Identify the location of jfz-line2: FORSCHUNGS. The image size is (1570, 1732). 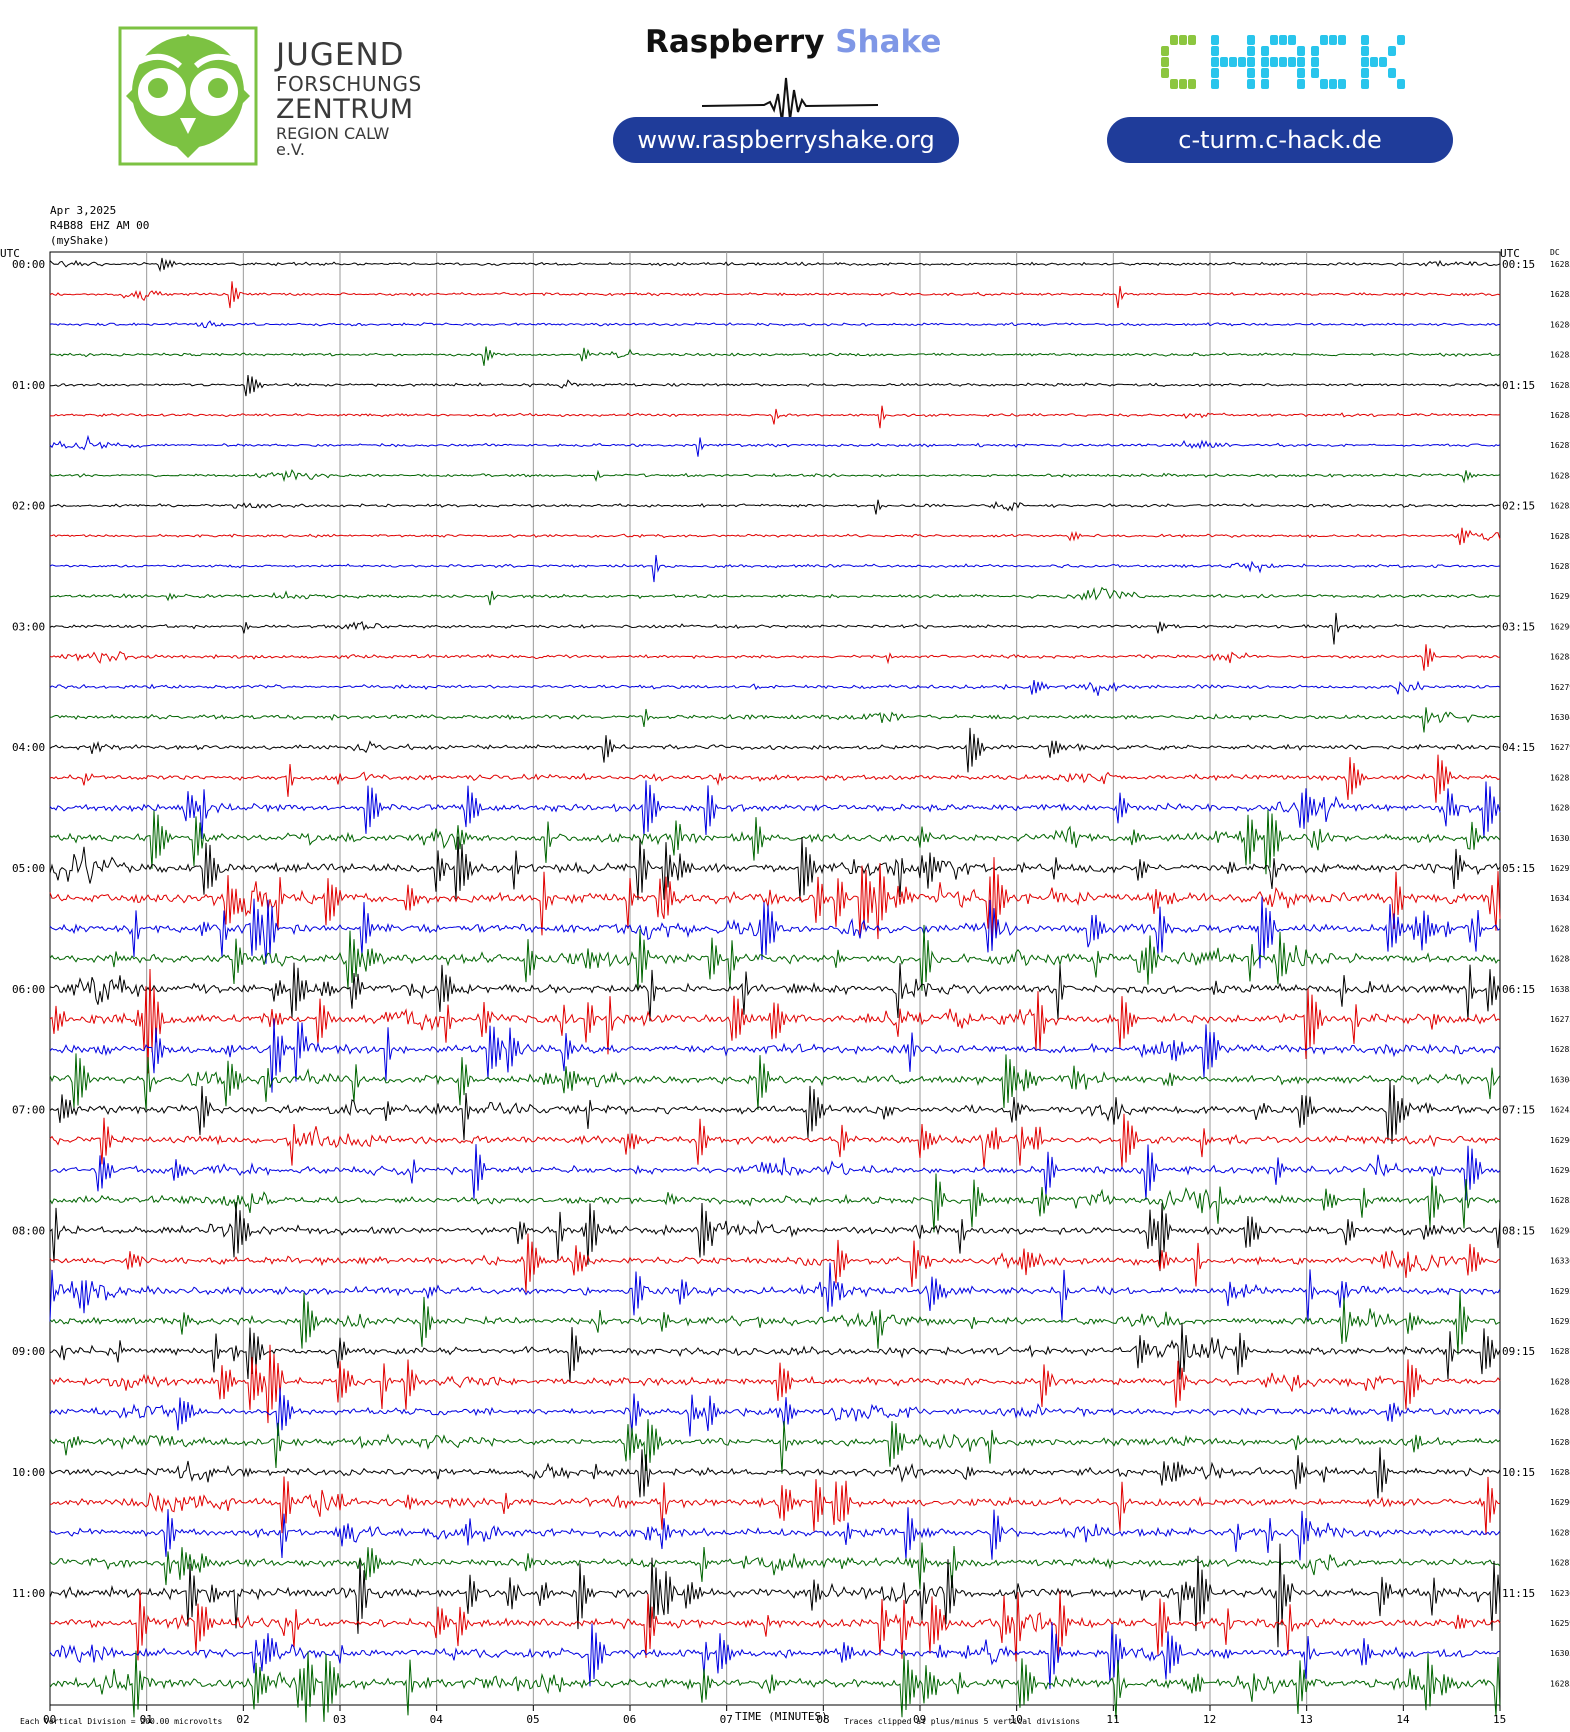
(349, 84).